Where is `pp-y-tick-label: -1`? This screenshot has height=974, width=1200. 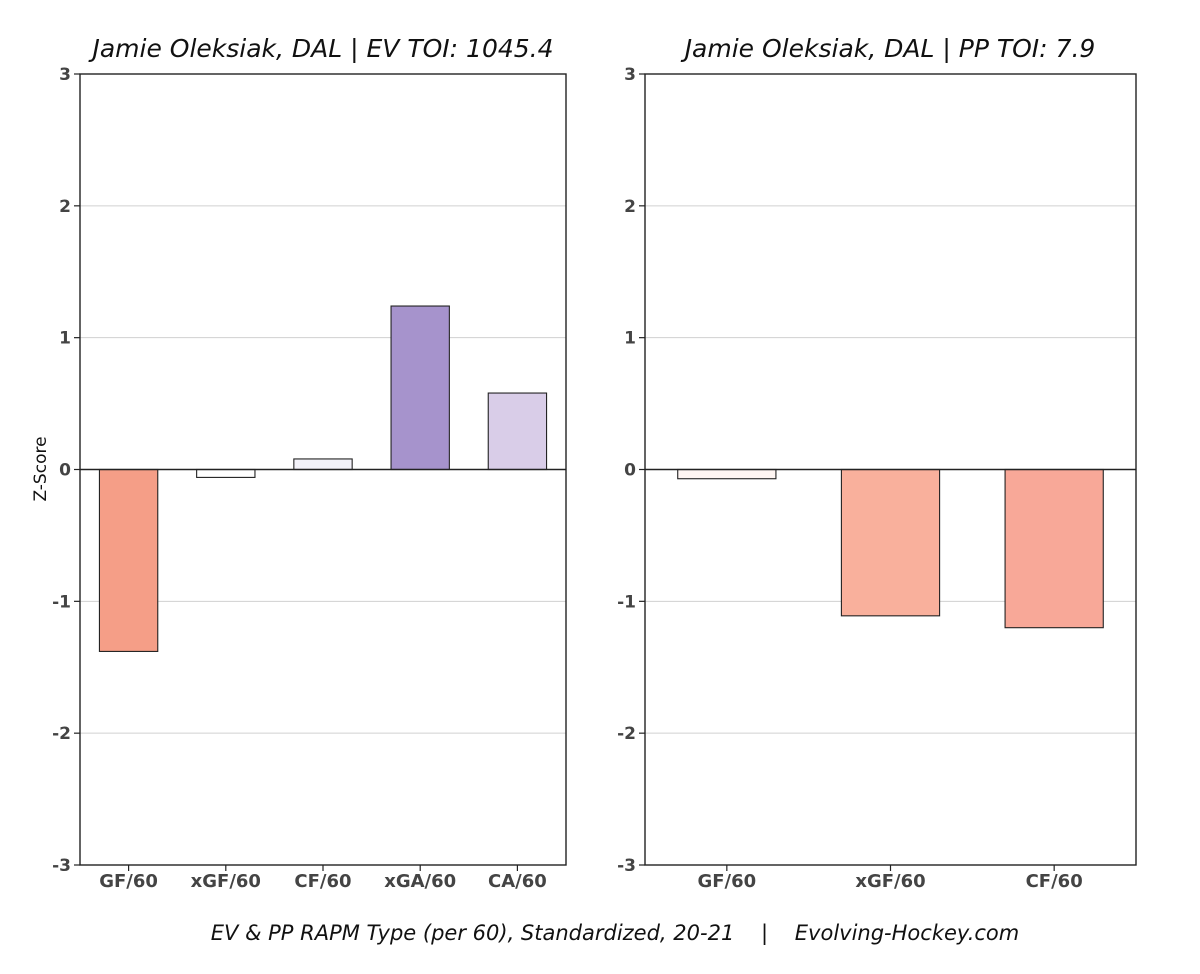
pp-y-tick-label: -1 is located at coordinates (626, 602).